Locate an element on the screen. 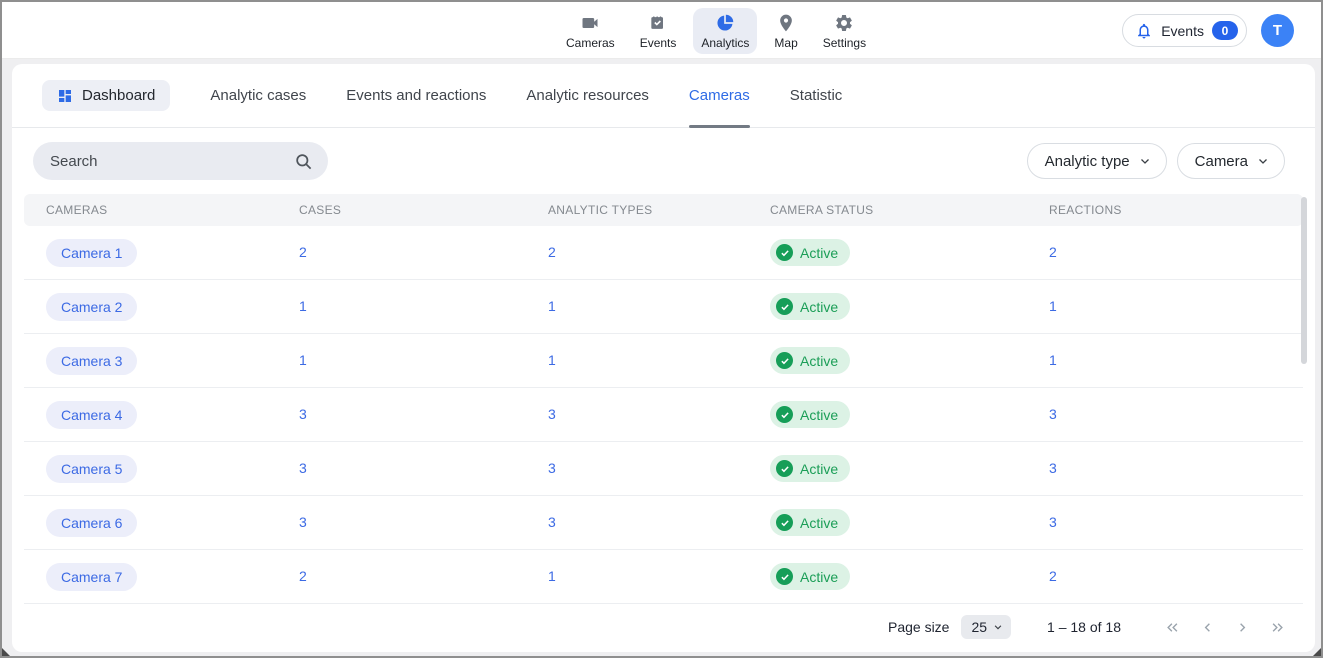  pagination-prev-button is located at coordinates (1207, 627).